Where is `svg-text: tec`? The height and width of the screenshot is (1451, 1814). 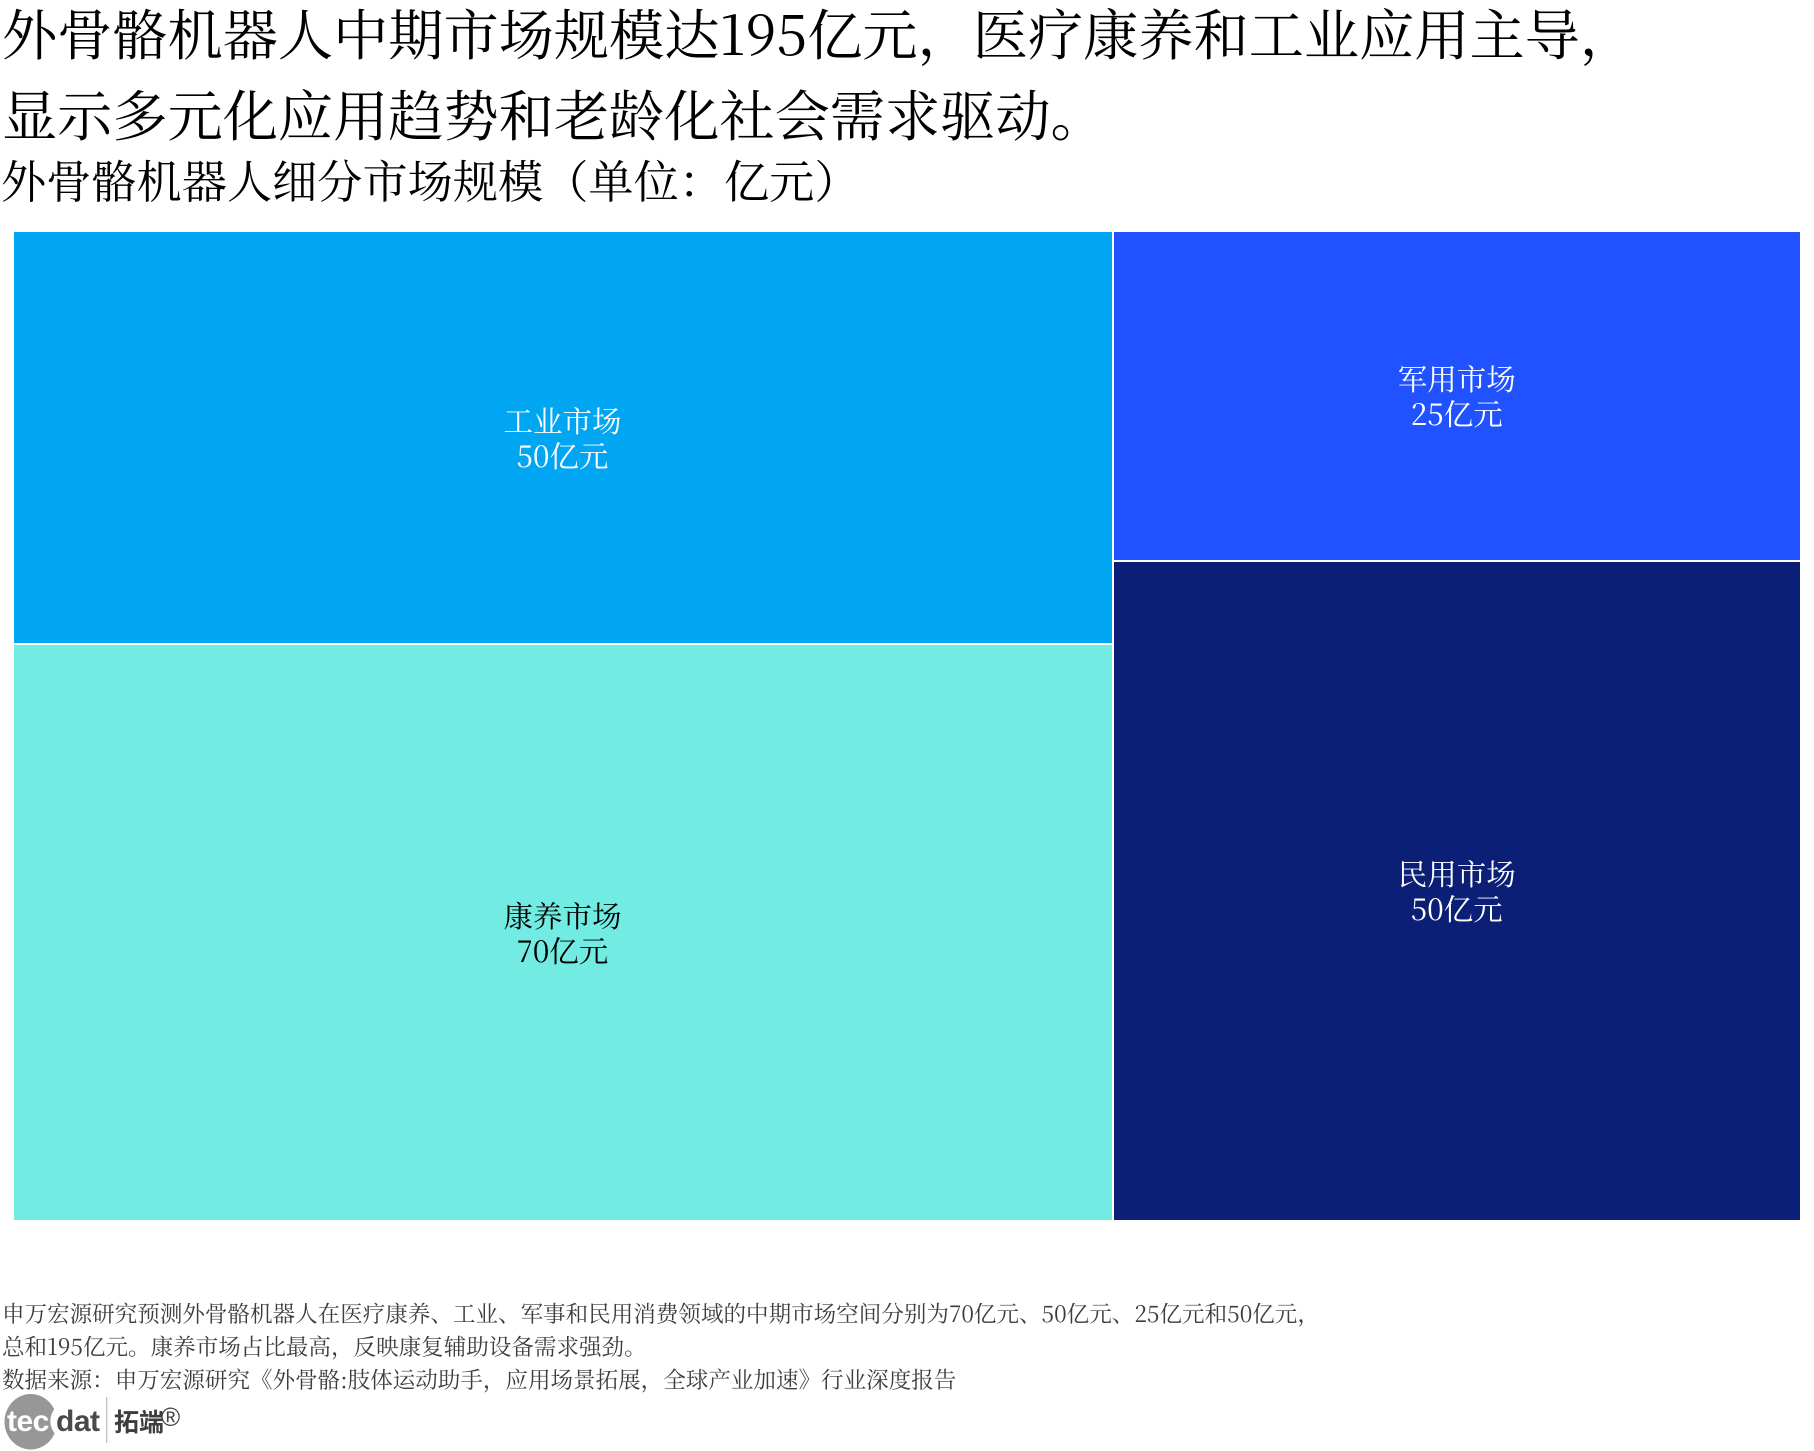 svg-text: tec is located at coordinates (28, 1421).